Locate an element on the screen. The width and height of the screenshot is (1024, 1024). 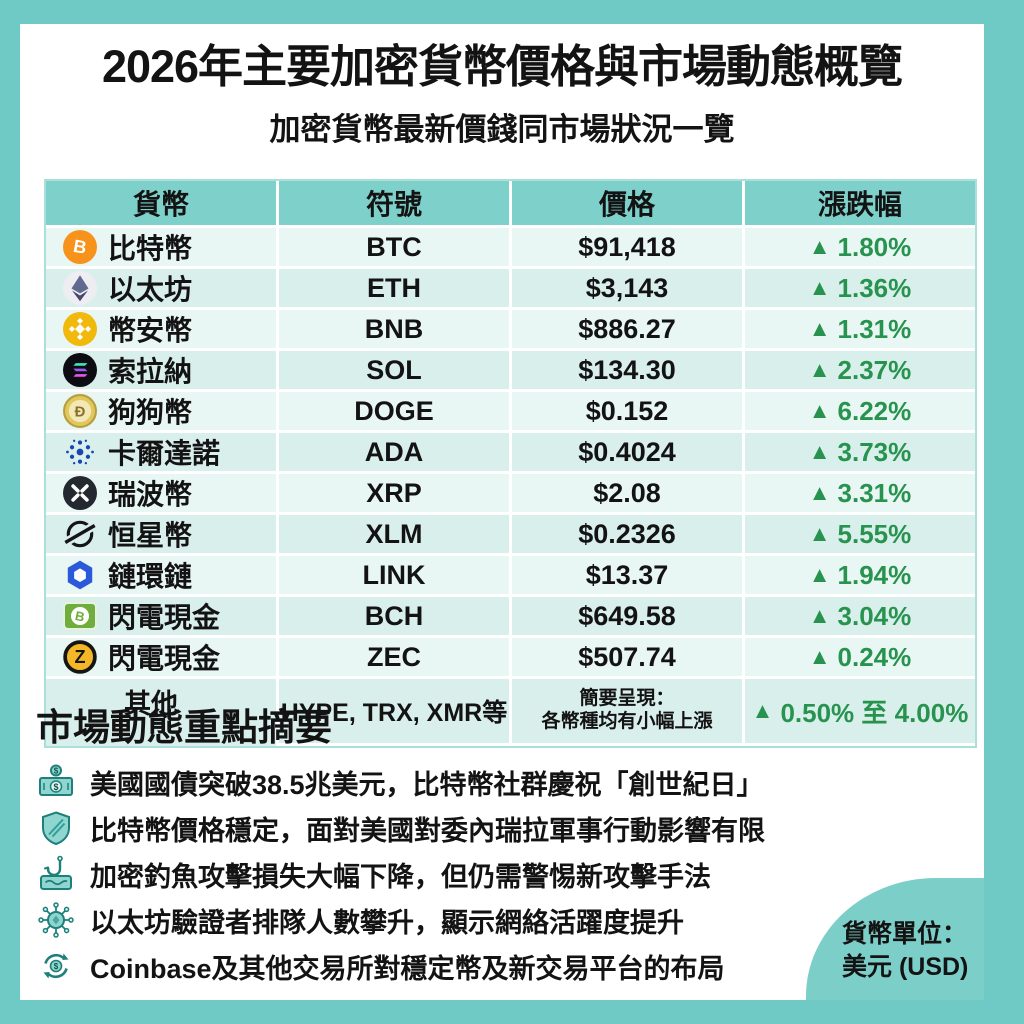
list-item: $ Coinbase及其他交易所對穩定幣及新交易平台的布局 is located at coordinates (510, 966).